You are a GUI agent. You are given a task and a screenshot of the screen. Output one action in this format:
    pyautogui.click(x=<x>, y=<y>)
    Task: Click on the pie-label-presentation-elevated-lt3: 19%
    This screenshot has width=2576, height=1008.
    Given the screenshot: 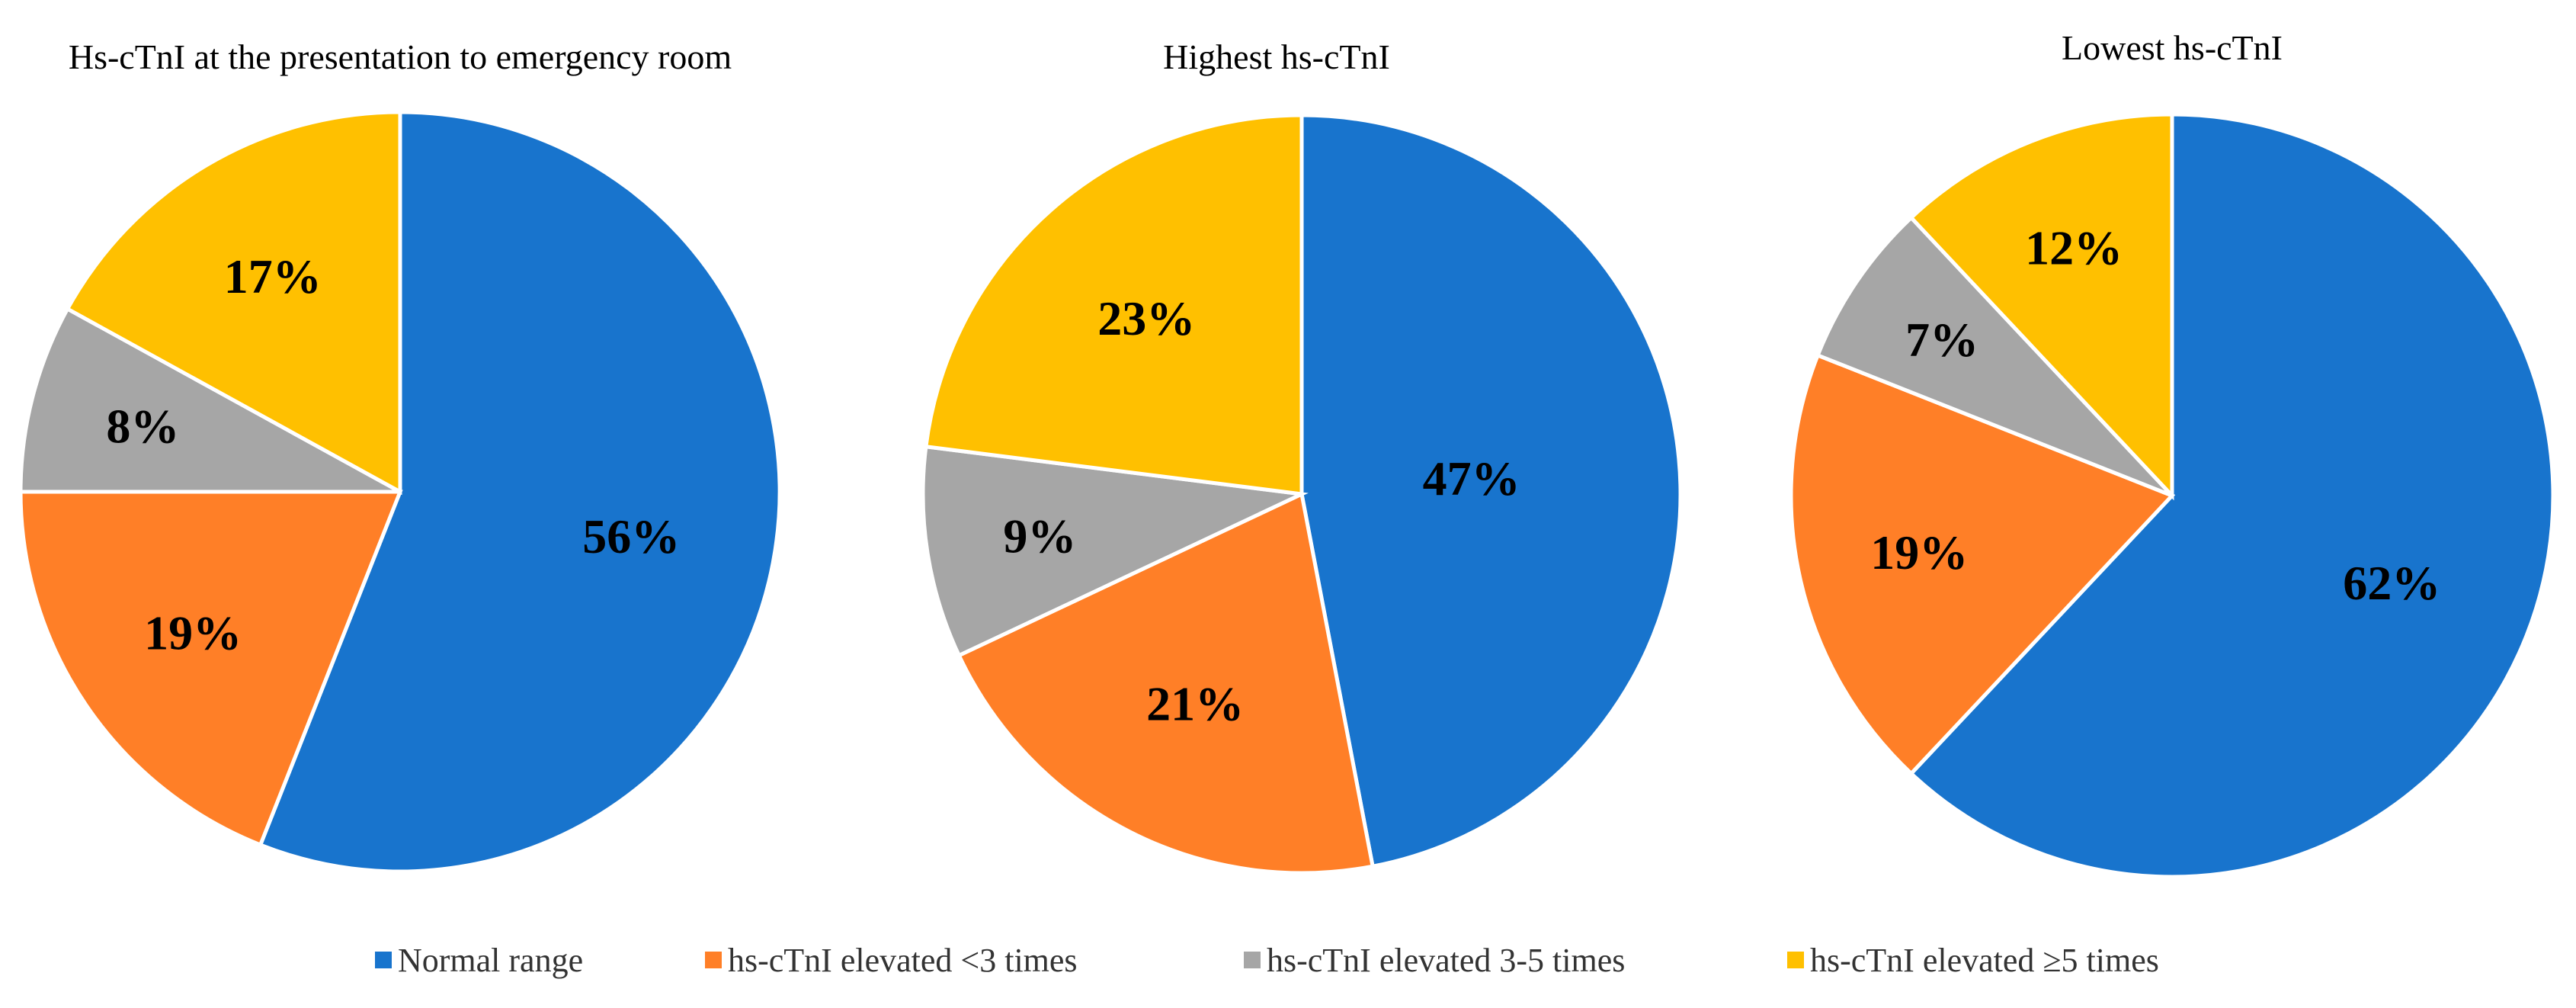 What is the action you would take?
    pyautogui.click(x=193, y=633)
    